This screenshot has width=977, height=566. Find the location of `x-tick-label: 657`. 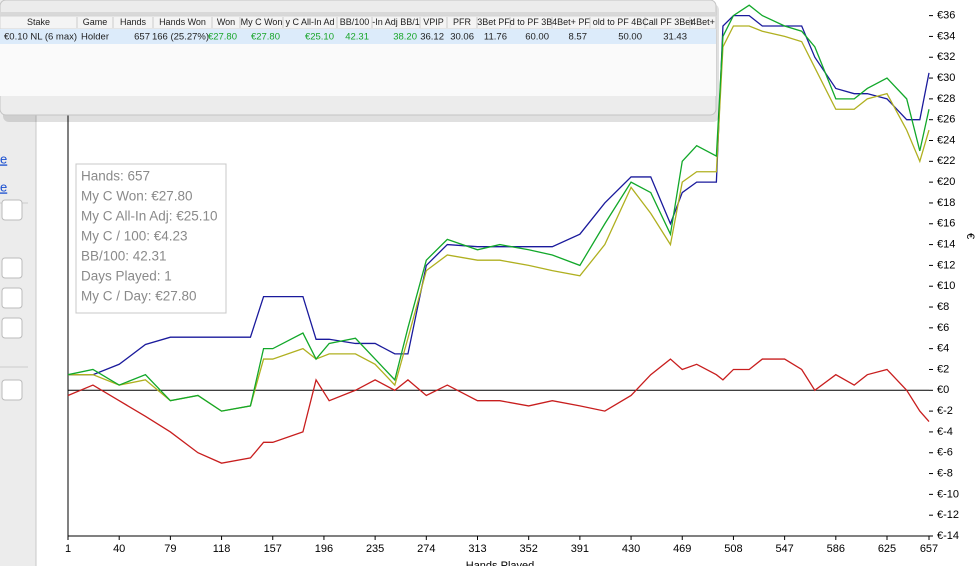

x-tick-label: 657 is located at coordinates (929, 549).